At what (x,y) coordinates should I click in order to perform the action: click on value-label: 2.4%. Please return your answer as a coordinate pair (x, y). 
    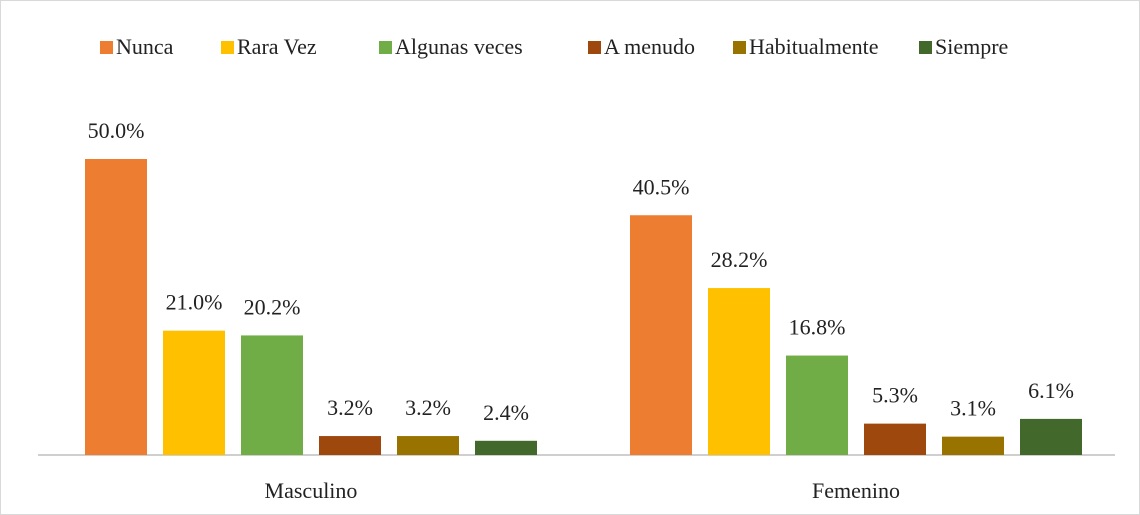
    Looking at the image, I should click on (506, 412).